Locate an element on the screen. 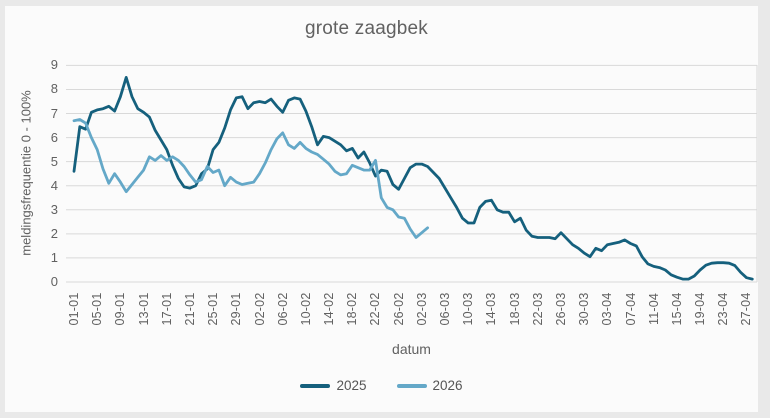 The image size is (770, 418). x-tick-label: 01-01 is located at coordinates (74, 309).